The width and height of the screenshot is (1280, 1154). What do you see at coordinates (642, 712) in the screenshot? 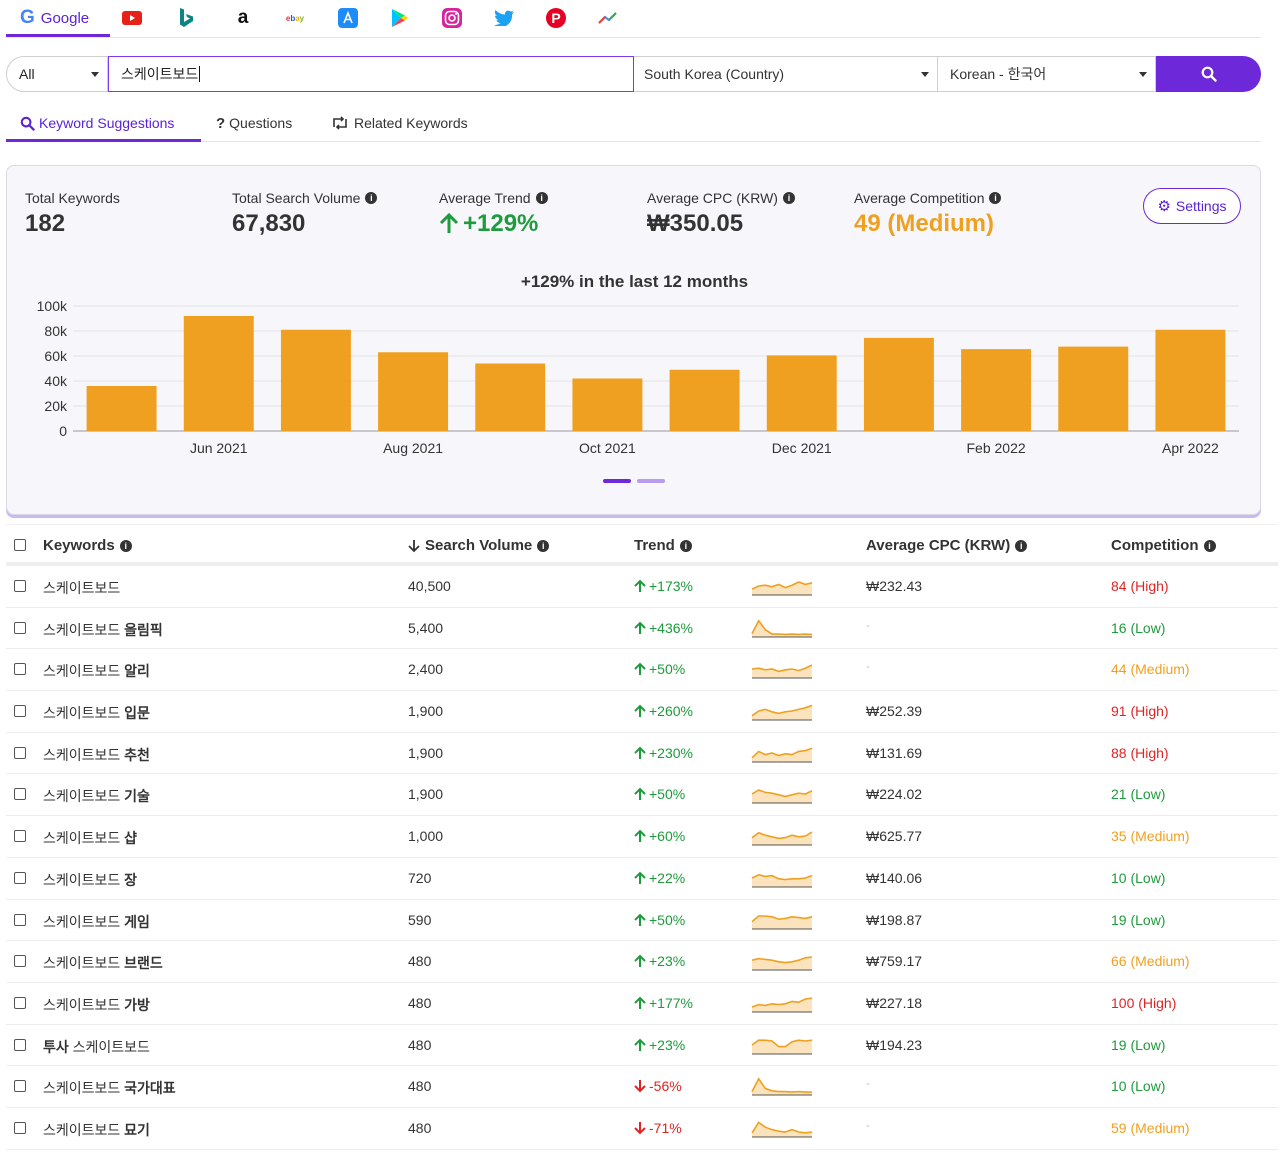
I see `table-row: 스케이트보드 입문 1,900 +260% ₩252.39 91 (High)` at bounding box center [642, 712].